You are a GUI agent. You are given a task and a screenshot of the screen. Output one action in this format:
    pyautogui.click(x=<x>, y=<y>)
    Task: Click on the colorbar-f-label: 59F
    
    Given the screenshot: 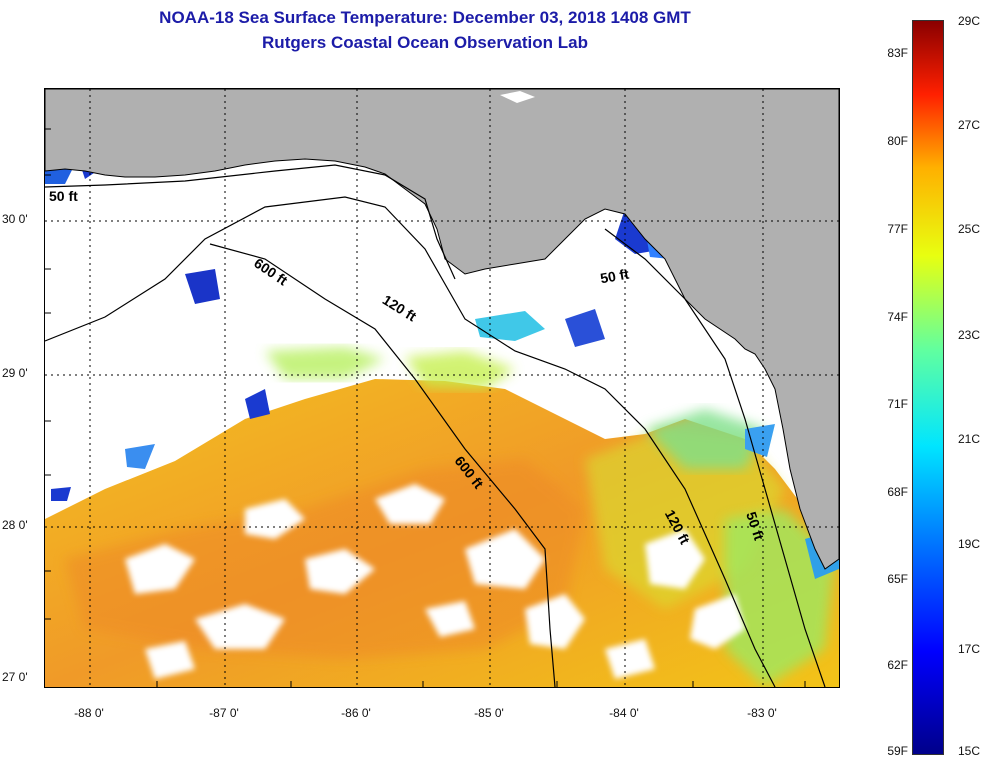 What is the action you would take?
    pyautogui.click(x=897, y=751)
    